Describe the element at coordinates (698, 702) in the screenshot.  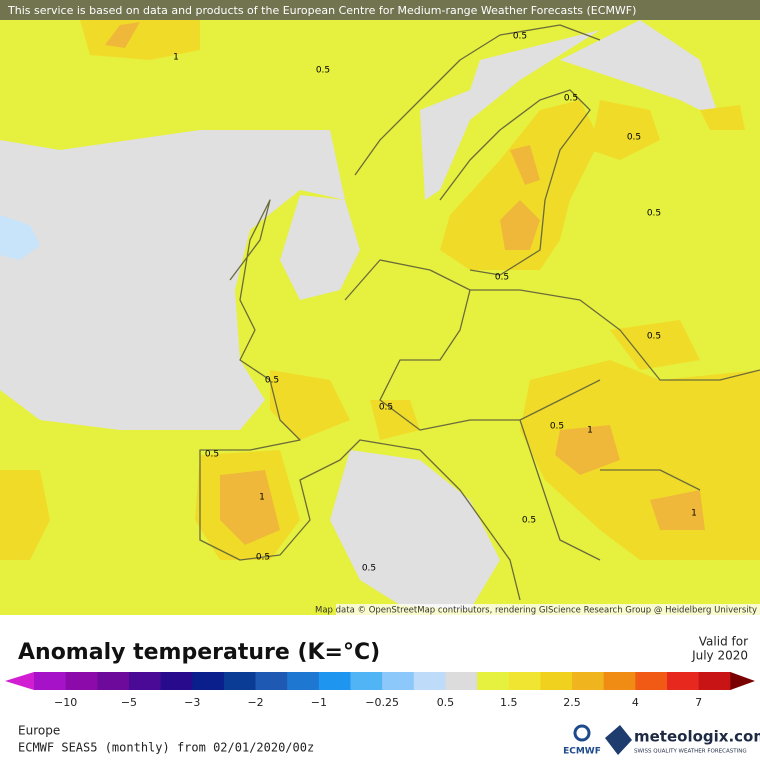
I see `legend-label: 7` at that location.